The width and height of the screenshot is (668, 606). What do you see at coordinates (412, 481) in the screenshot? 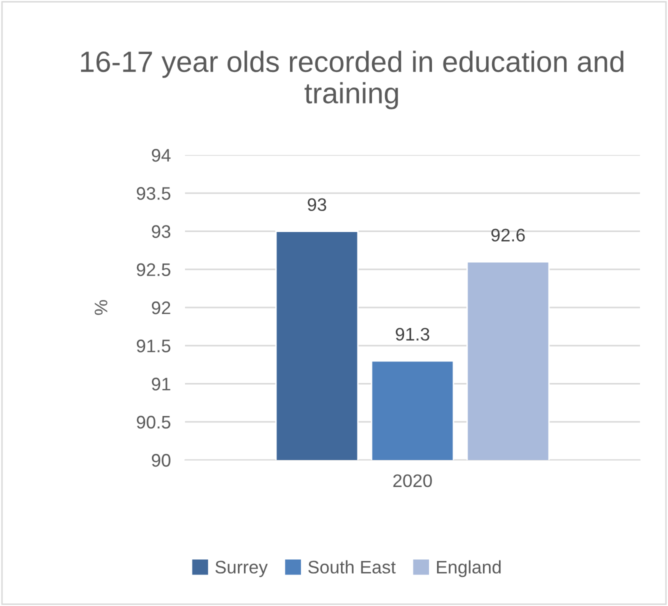
I see `x-tick-label: 2020` at bounding box center [412, 481].